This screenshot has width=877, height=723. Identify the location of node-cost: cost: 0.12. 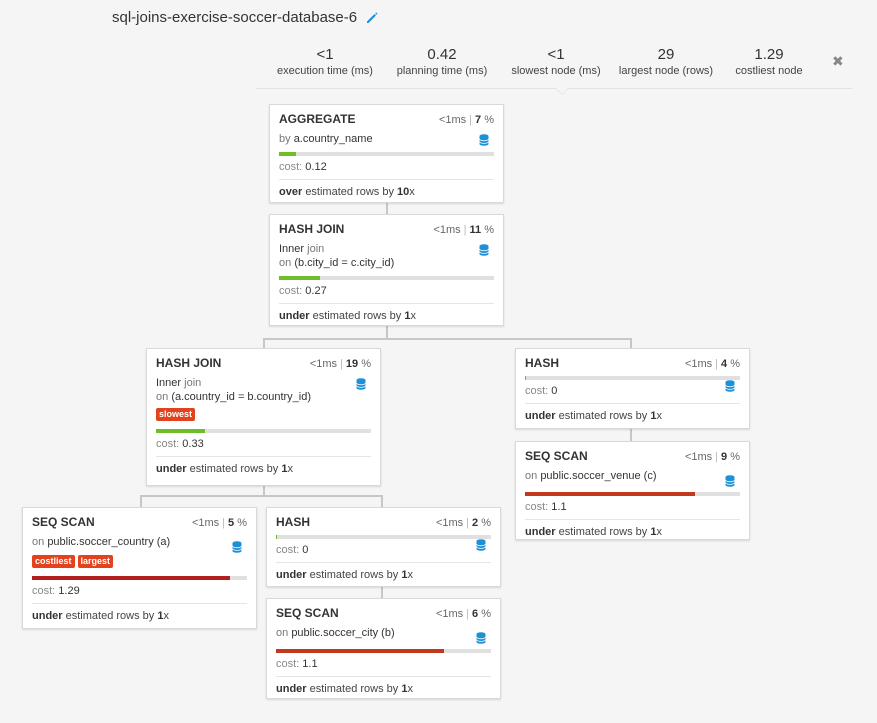
(386, 167).